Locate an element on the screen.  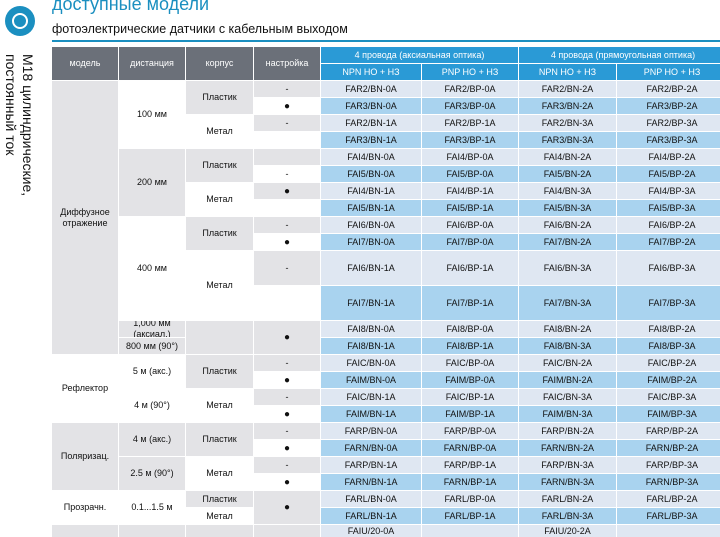
model-code-cell: FAIC/BP-3A is located at coordinates (668, 397).